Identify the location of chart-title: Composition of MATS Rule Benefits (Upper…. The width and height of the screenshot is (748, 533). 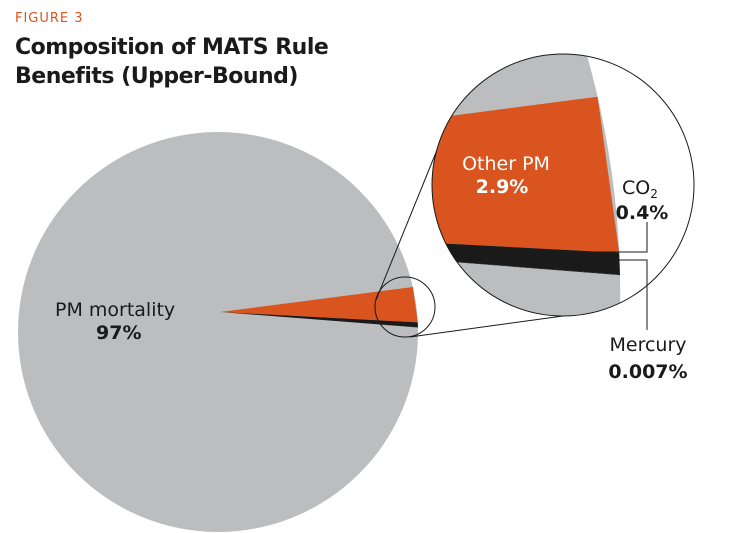
(172, 62).